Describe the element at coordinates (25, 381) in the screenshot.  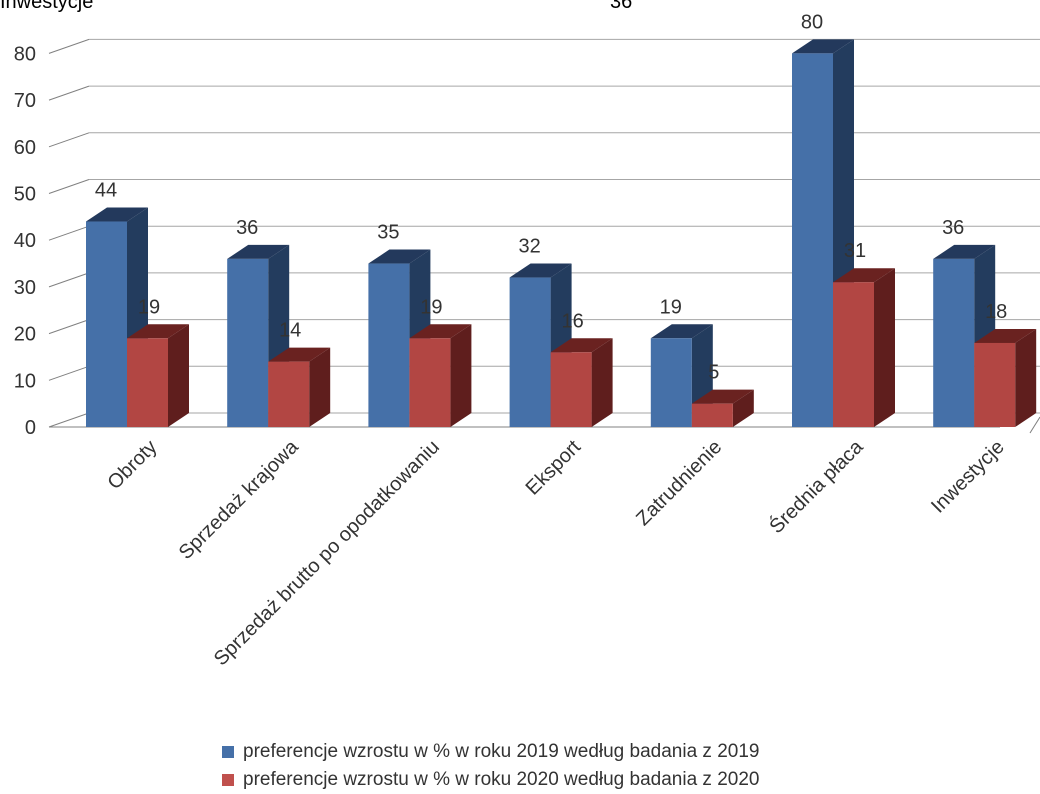
I see `y-tick-label: 10` at that location.